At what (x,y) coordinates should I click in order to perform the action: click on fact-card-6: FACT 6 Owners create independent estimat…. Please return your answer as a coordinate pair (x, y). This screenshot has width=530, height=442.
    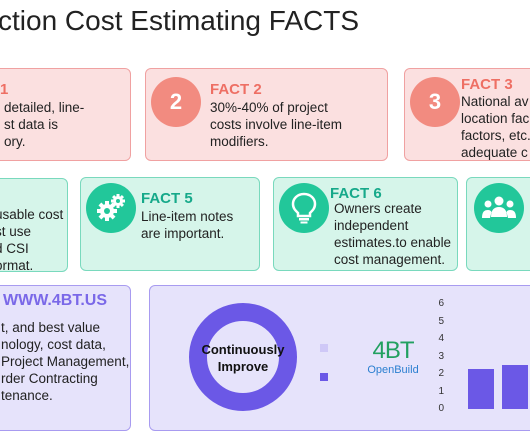
    Looking at the image, I should click on (365, 224).